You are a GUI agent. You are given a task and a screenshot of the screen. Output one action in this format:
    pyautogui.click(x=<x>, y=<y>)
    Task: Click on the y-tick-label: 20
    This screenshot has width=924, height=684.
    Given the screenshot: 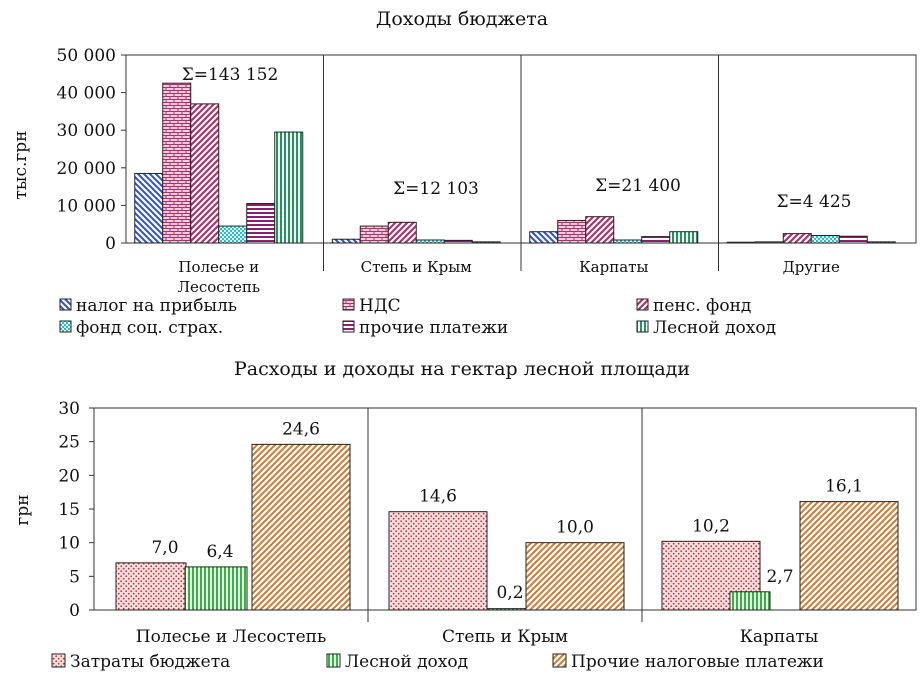 What is the action you would take?
    pyautogui.click(x=69, y=476)
    